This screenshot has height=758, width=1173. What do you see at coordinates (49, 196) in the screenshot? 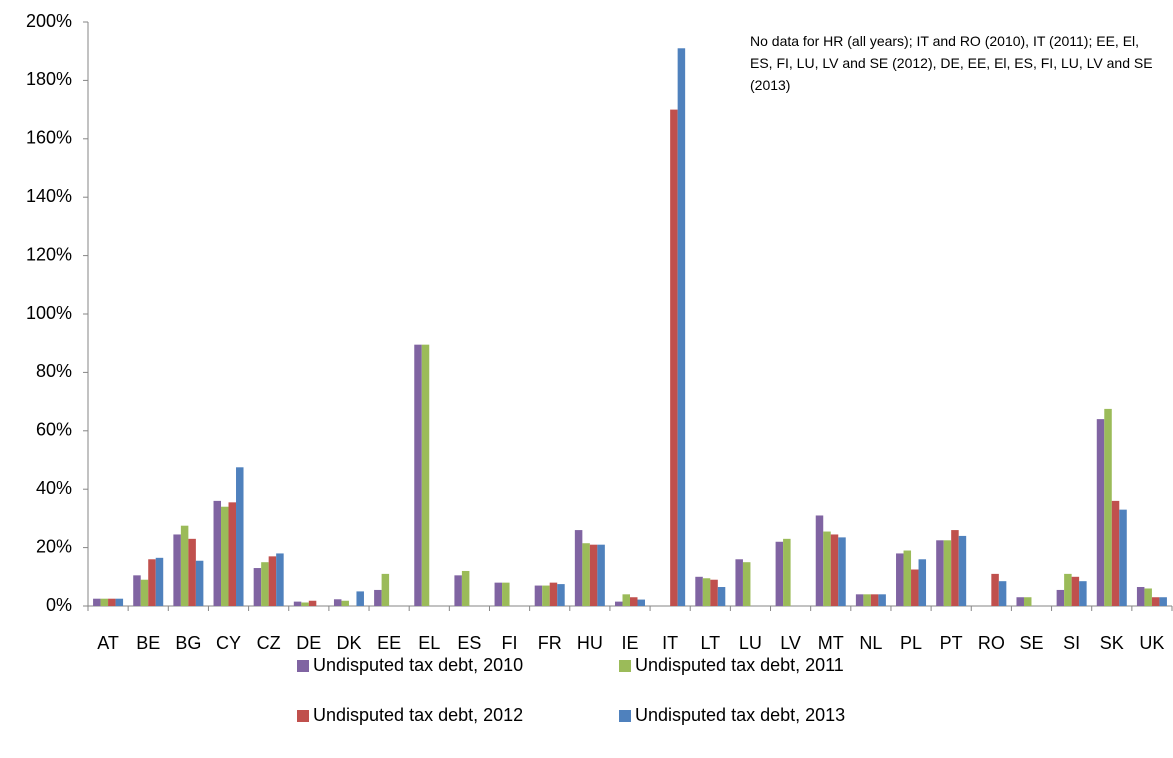
I see `y-tick-label: 140%` at bounding box center [49, 196].